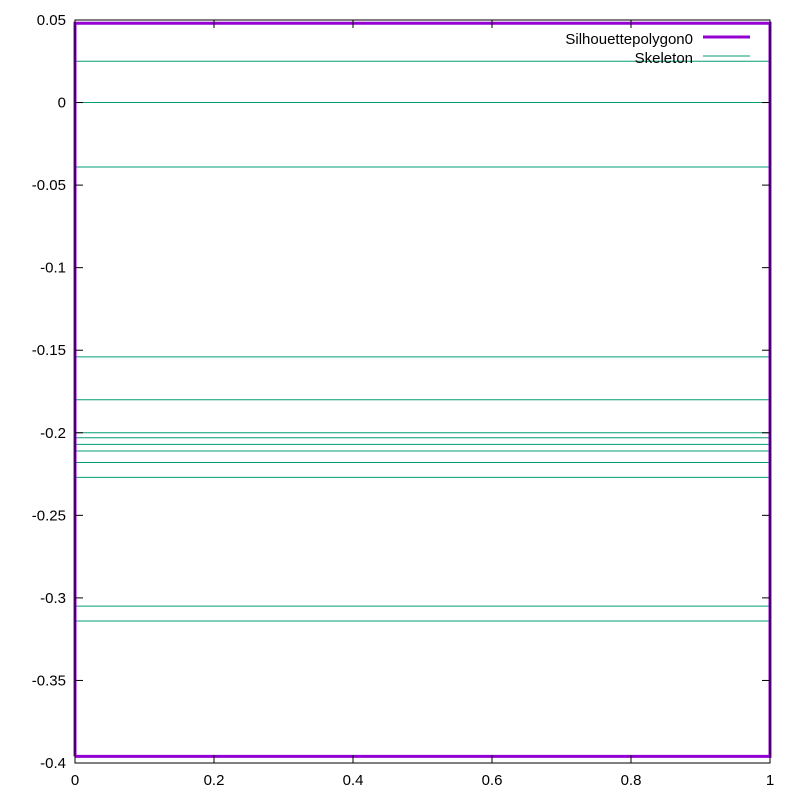 This screenshot has height=800, width=800. I want to click on legend: Silhouettepolygon0 Skeleton, so click(657, 49).